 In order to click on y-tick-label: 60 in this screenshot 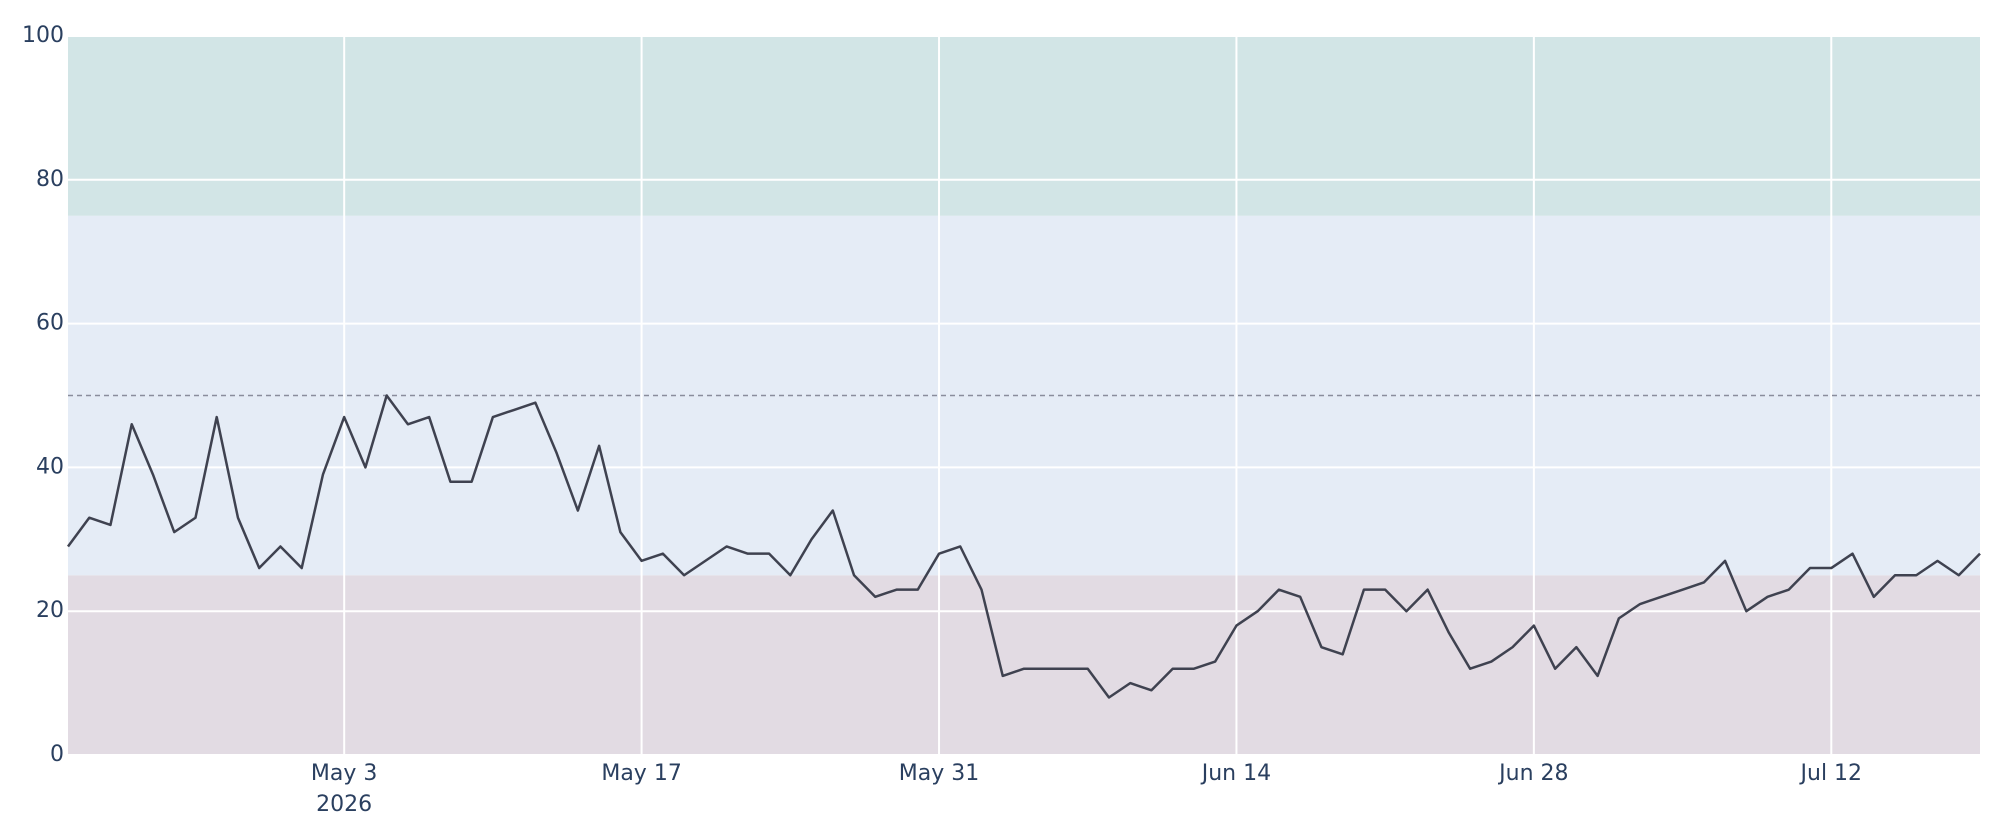, I will do `click(50, 323)`.